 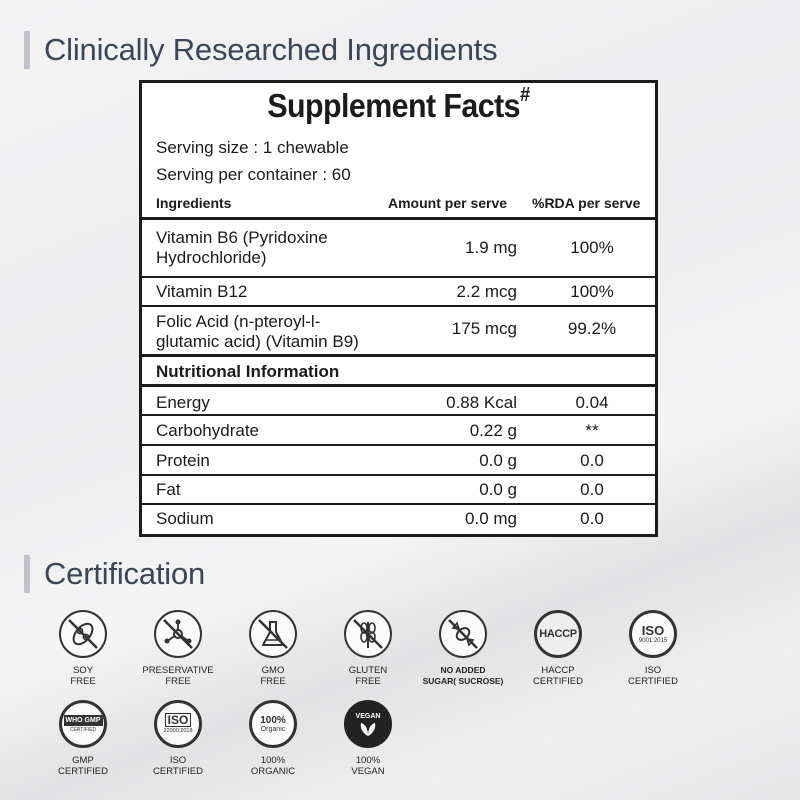 I want to click on cert-gluten-free: GLUTEN FREE, so click(x=368, y=648).